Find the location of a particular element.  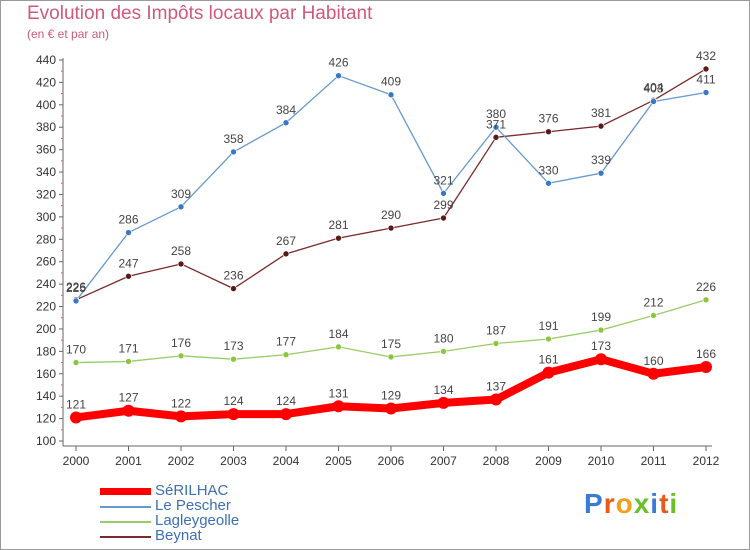

data-label: 161 is located at coordinates (548, 360).